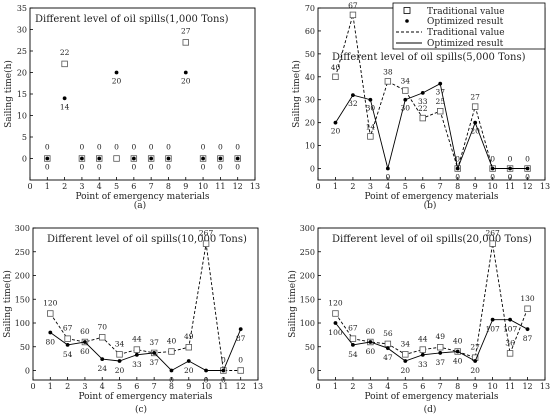 The height and width of the screenshot is (420, 550). Describe the element at coordinates (312, 371) in the screenshot. I see `y-tick-label: 0` at that location.